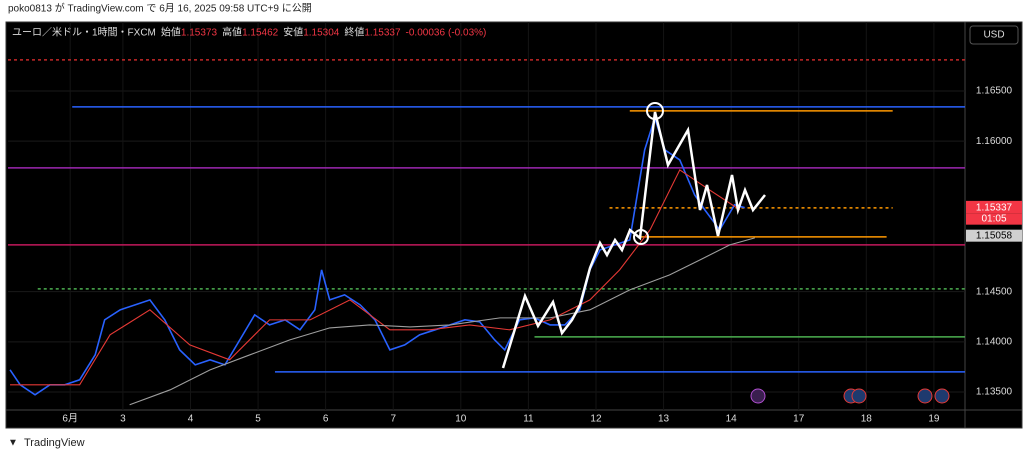  I want to click on x-tick-label: 7, so click(393, 419).